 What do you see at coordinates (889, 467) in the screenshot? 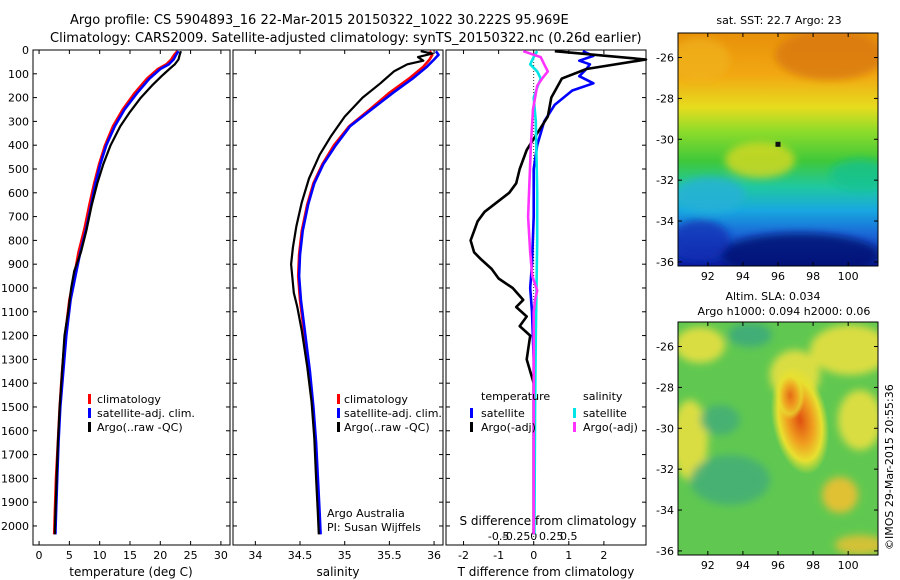
I see `watermark: ©IMOS 29-Mar-2015 20:55:36` at bounding box center [889, 467].